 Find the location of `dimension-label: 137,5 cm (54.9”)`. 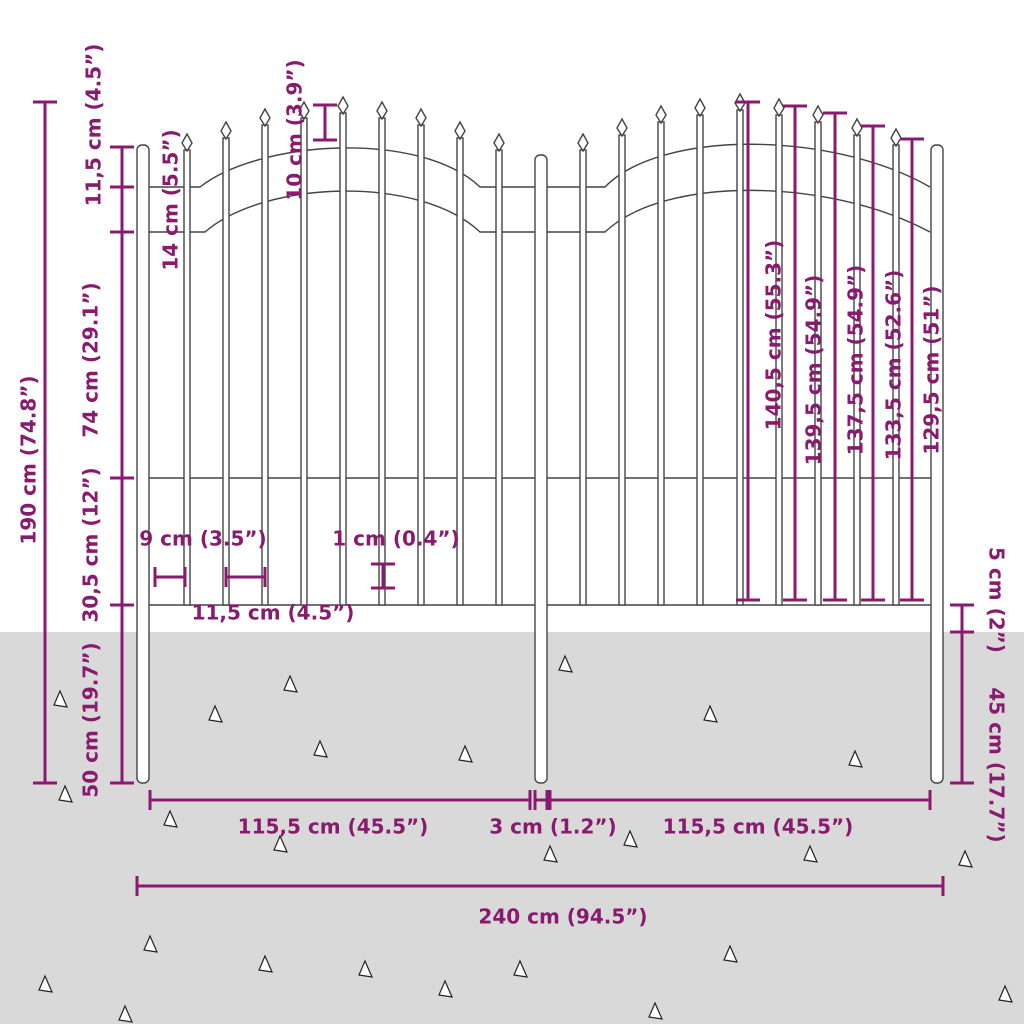

dimension-label: 137,5 cm (54.9”) is located at coordinates (856, 360).